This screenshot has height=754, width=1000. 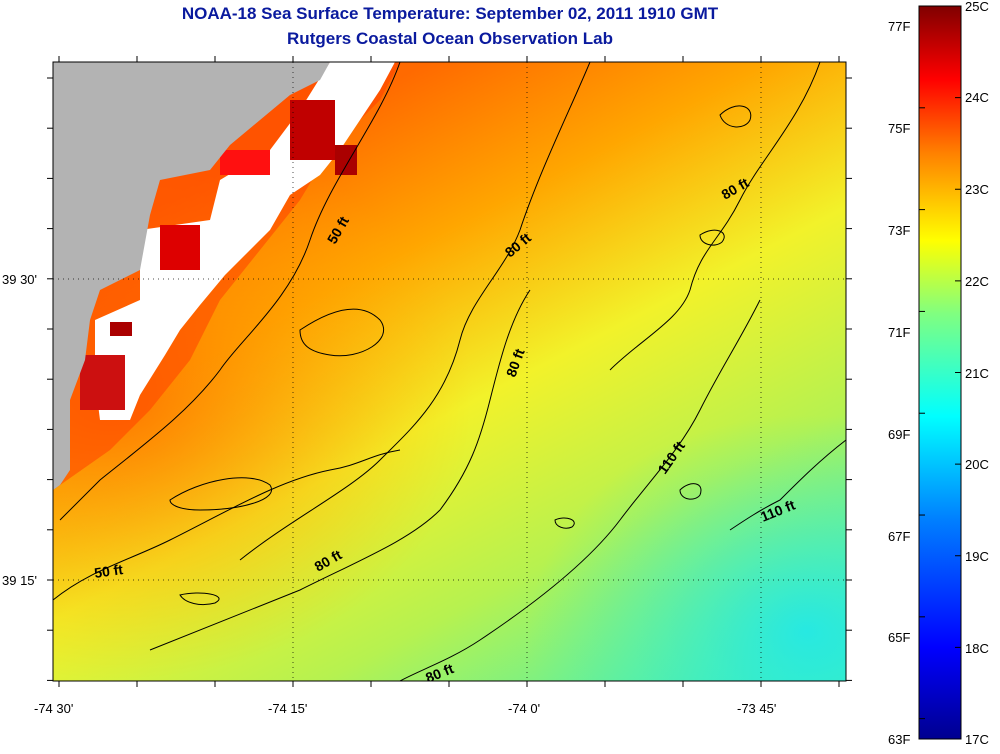 What do you see at coordinates (977, 556) in the screenshot?
I see `cb-label-19c: 19C` at bounding box center [977, 556].